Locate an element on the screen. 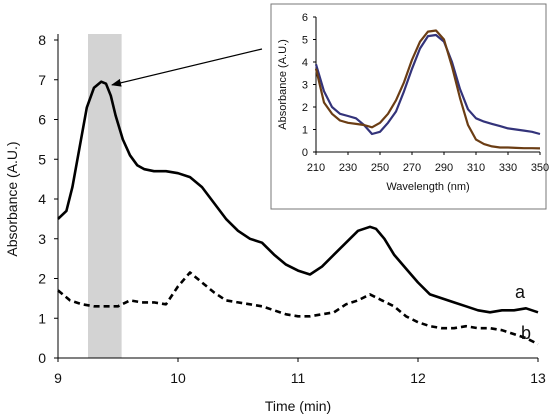  pointer-arrow is located at coordinates (187, 67).